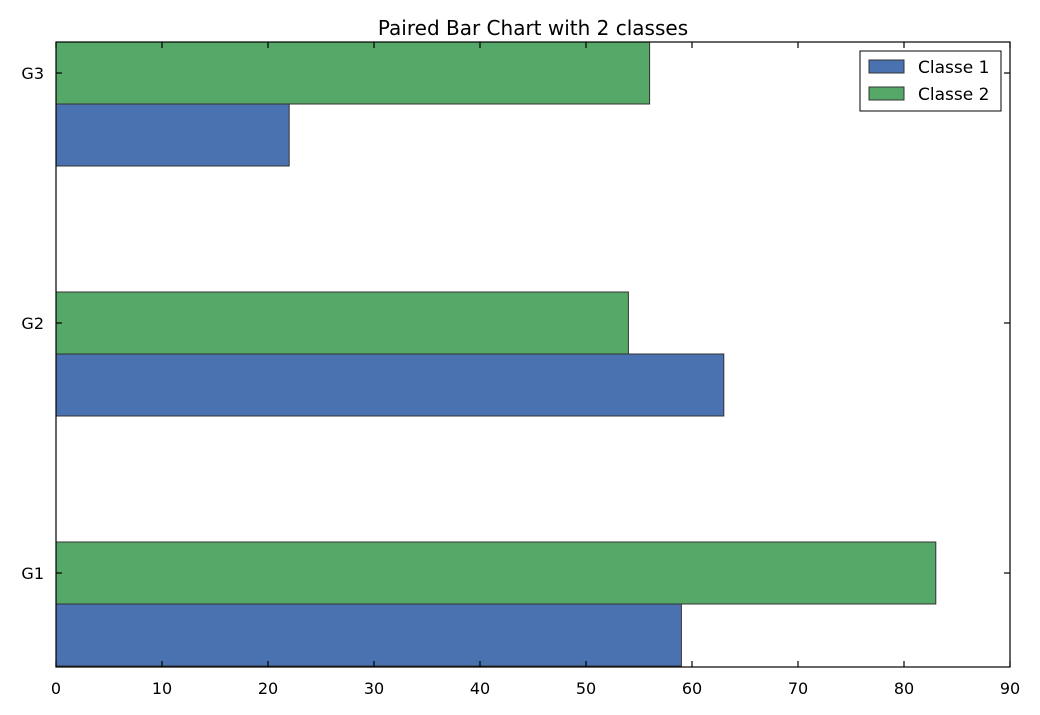 This screenshot has height=715, width=1040. Describe the element at coordinates (1010, 688) in the screenshot. I see `x-tick-label: 90` at that location.